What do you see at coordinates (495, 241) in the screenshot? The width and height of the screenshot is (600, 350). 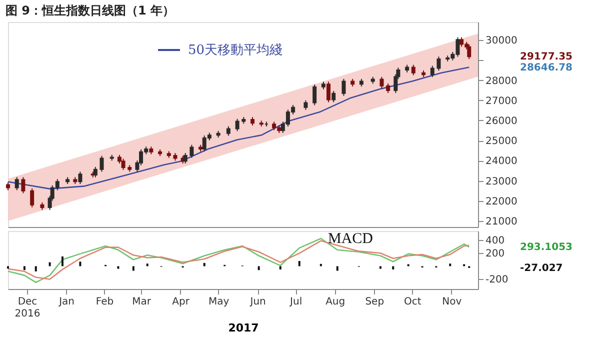 I see `y-tick-label: 400` at bounding box center [495, 241].